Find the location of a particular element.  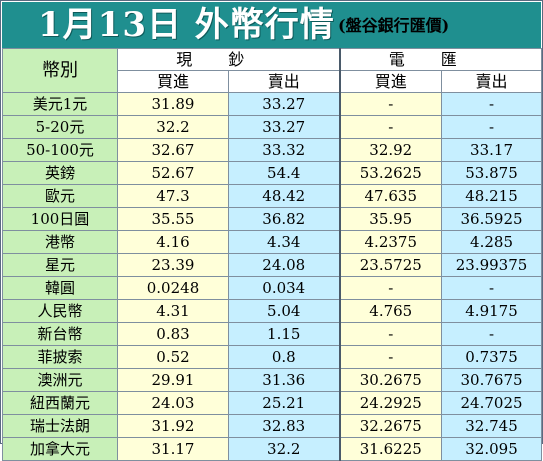

tt-buy-header: 買進 is located at coordinates (390, 81).